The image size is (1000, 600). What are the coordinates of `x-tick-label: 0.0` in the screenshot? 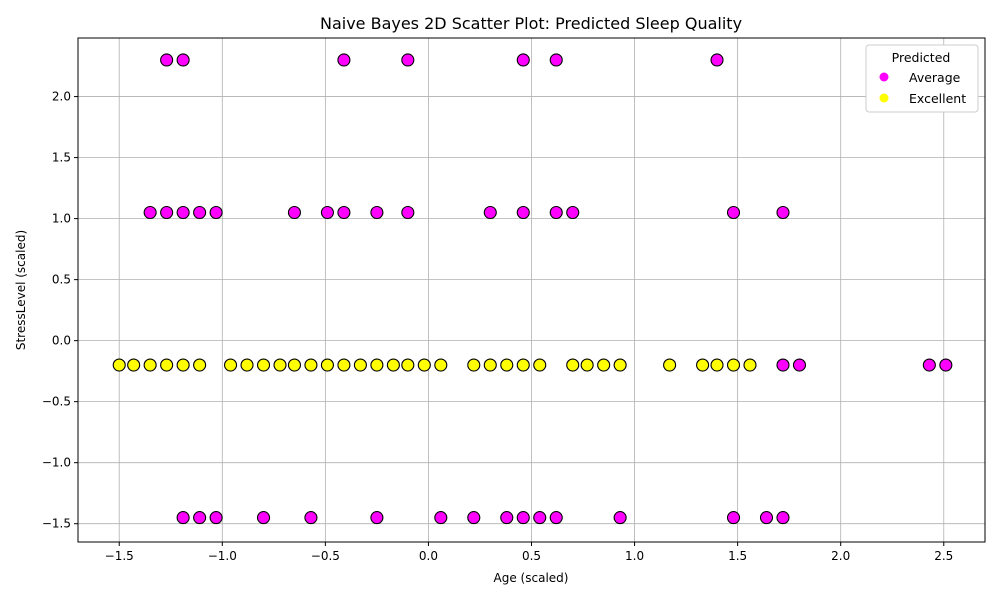 It's located at (428, 556).